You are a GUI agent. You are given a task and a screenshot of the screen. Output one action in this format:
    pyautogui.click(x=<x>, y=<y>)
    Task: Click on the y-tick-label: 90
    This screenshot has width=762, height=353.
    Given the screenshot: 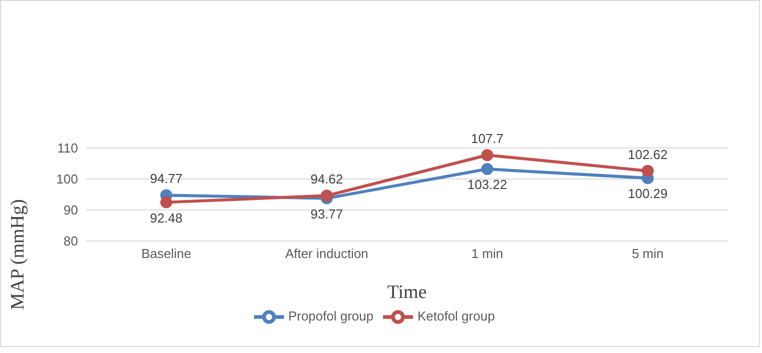 What is the action you would take?
    pyautogui.click(x=71, y=210)
    